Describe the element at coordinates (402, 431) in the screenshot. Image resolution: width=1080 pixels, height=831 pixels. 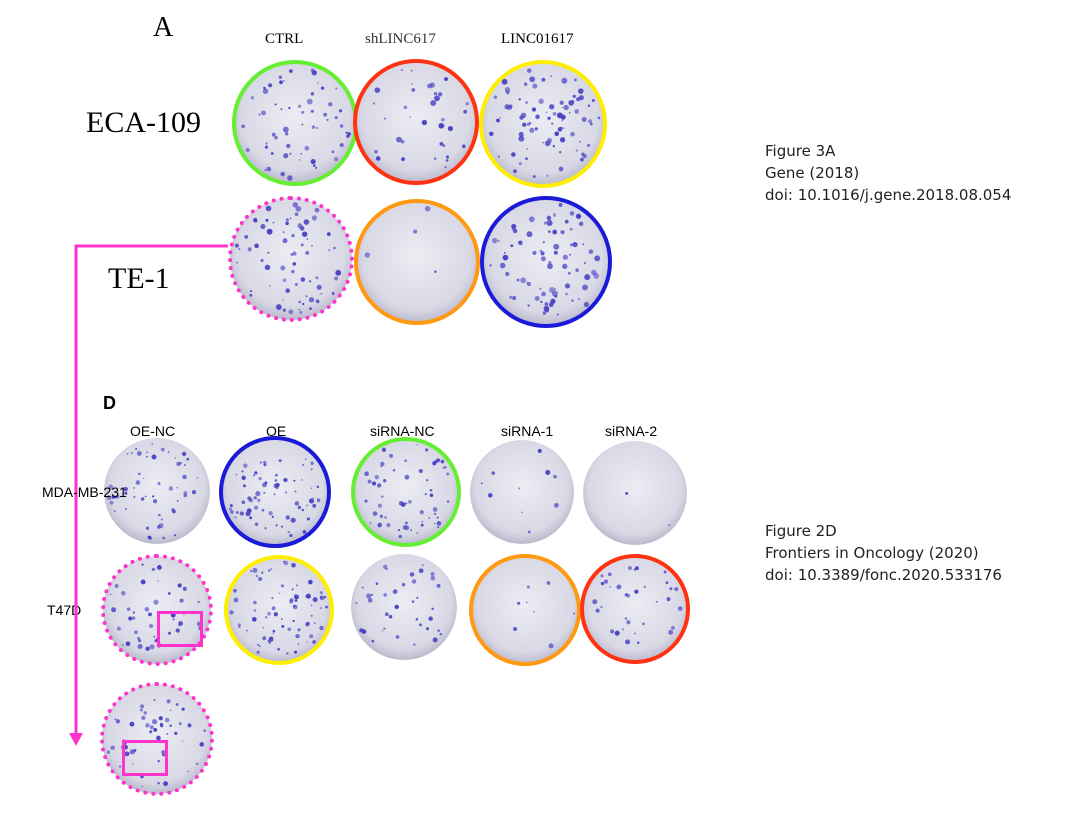
I see `col-label-sirna-nc: siRNA-NC` at that location.